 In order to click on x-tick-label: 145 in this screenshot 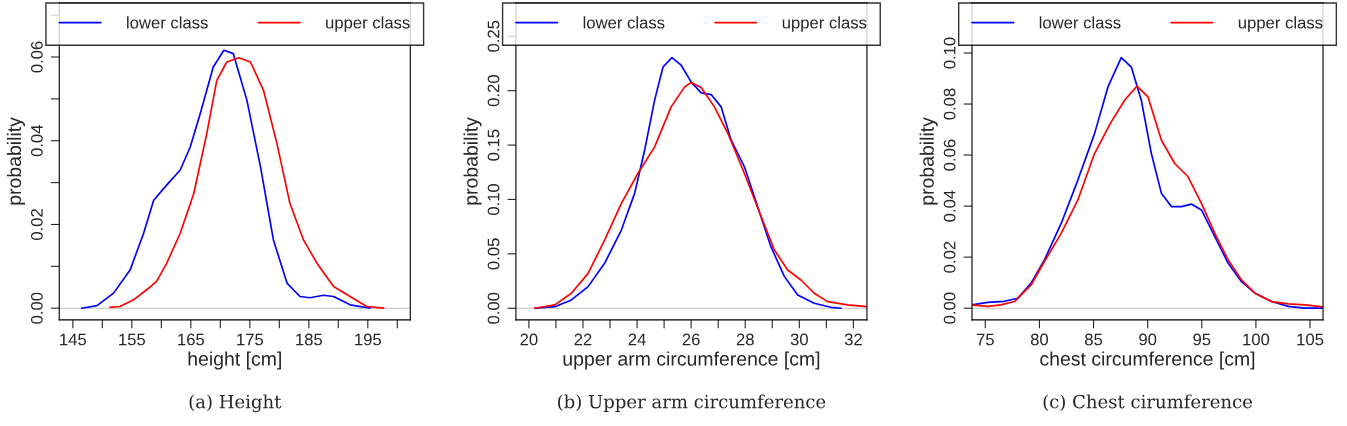, I will do `click(73, 339)`.